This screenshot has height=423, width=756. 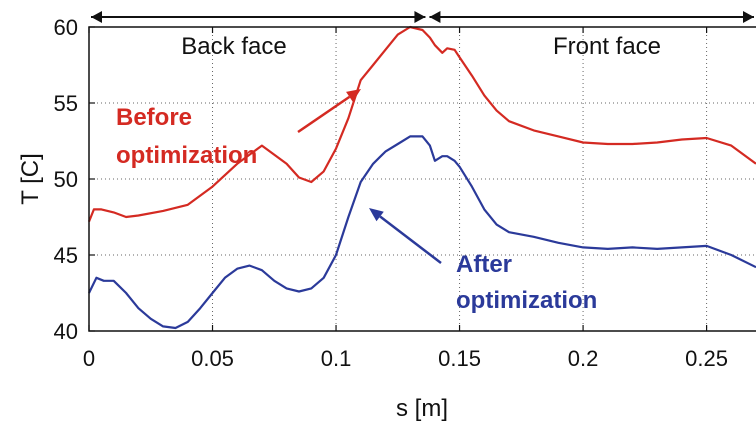 I want to click on region-markers: Back face Front face, so click(x=422, y=35).